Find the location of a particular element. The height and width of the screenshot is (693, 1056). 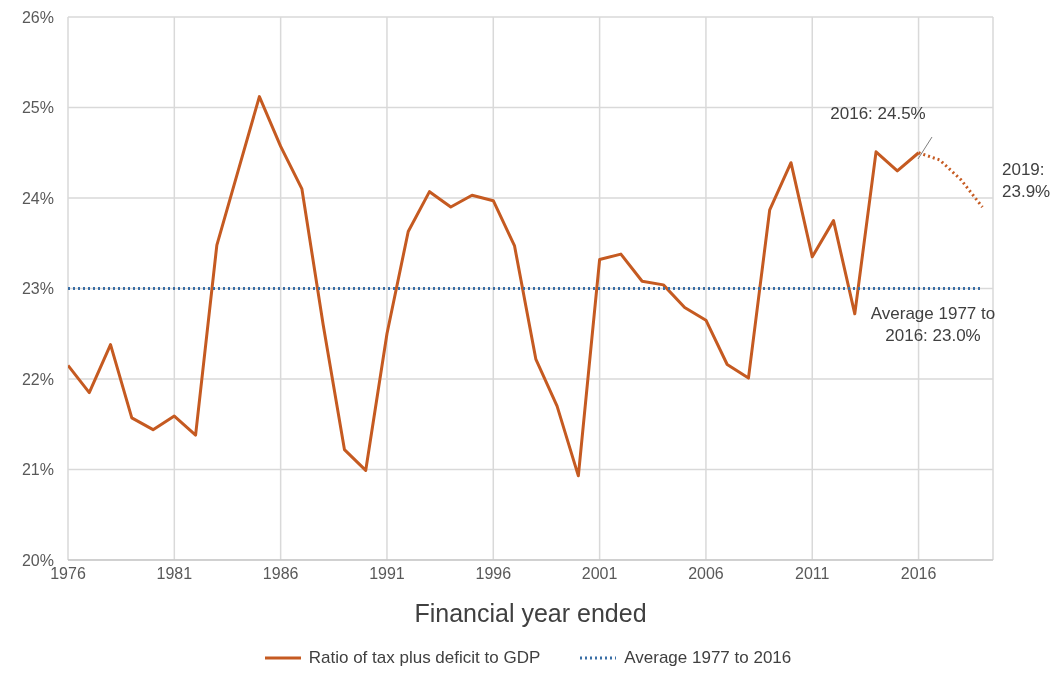

x-axis-title: Financial year ended is located at coordinates (530, 613).